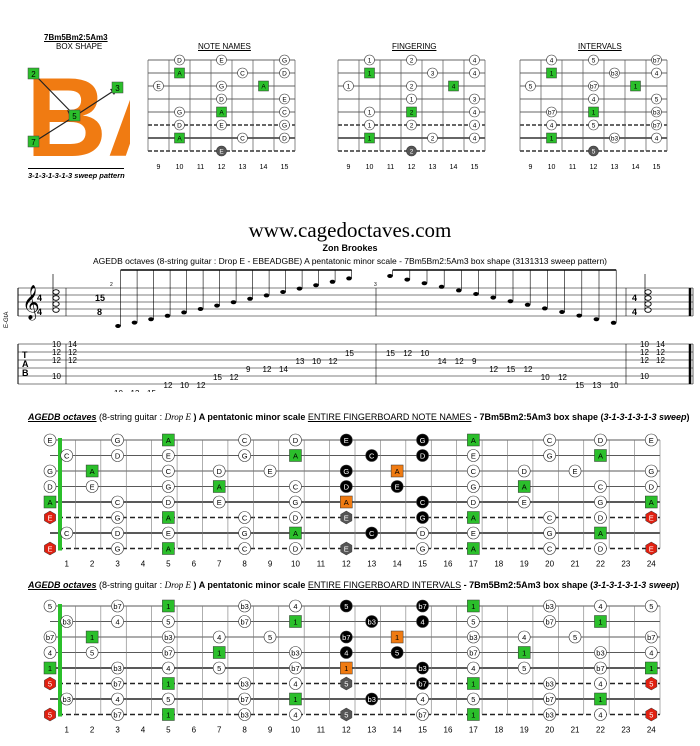 The width and height of the screenshot is (700, 746). What do you see at coordinates (572, 167) in the screenshot?
I see `fret-number: 11` at bounding box center [572, 167].